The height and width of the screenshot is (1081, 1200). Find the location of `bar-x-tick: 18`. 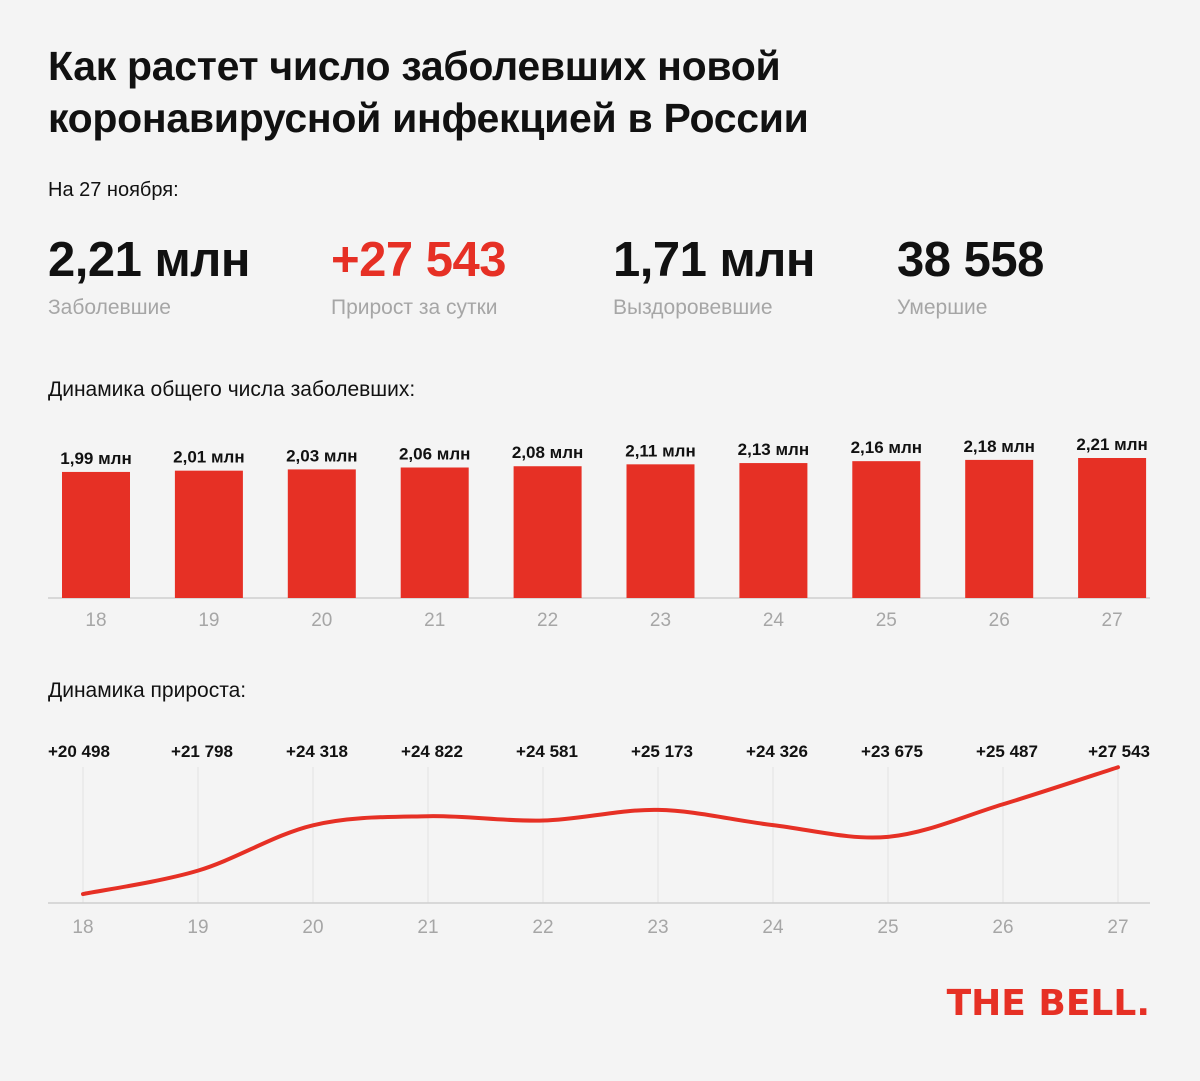

bar-x-tick: 18 is located at coordinates (95, 620).